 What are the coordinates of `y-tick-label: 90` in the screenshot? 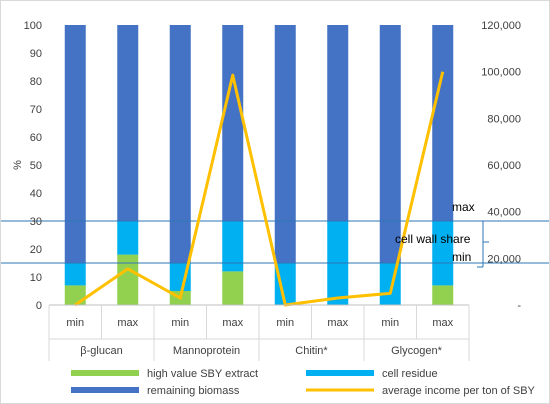 It's located at (36, 54).